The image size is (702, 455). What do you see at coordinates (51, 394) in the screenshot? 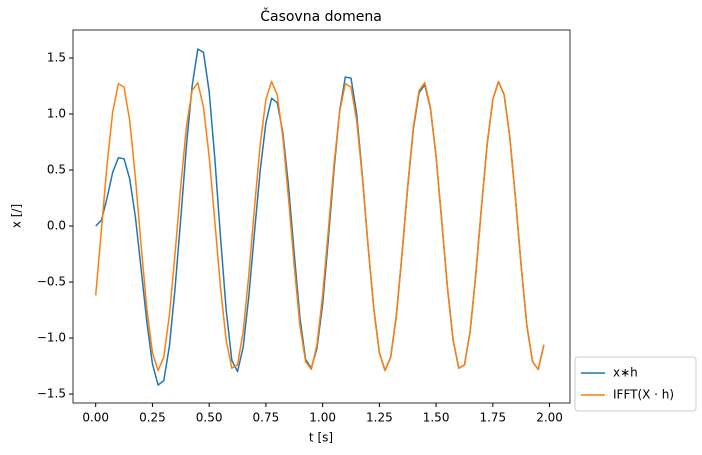
I see `y-tick-label: −1.5` at bounding box center [51, 394].